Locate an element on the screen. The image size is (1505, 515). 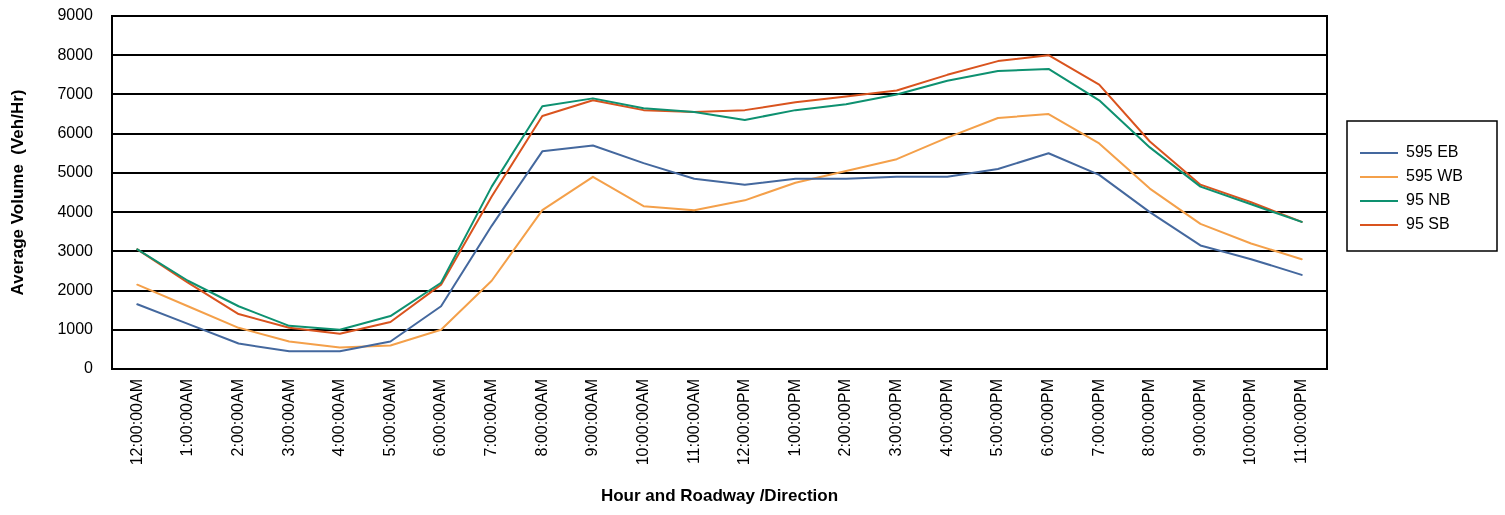
y-tick-label: 7000 is located at coordinates (75, 93).